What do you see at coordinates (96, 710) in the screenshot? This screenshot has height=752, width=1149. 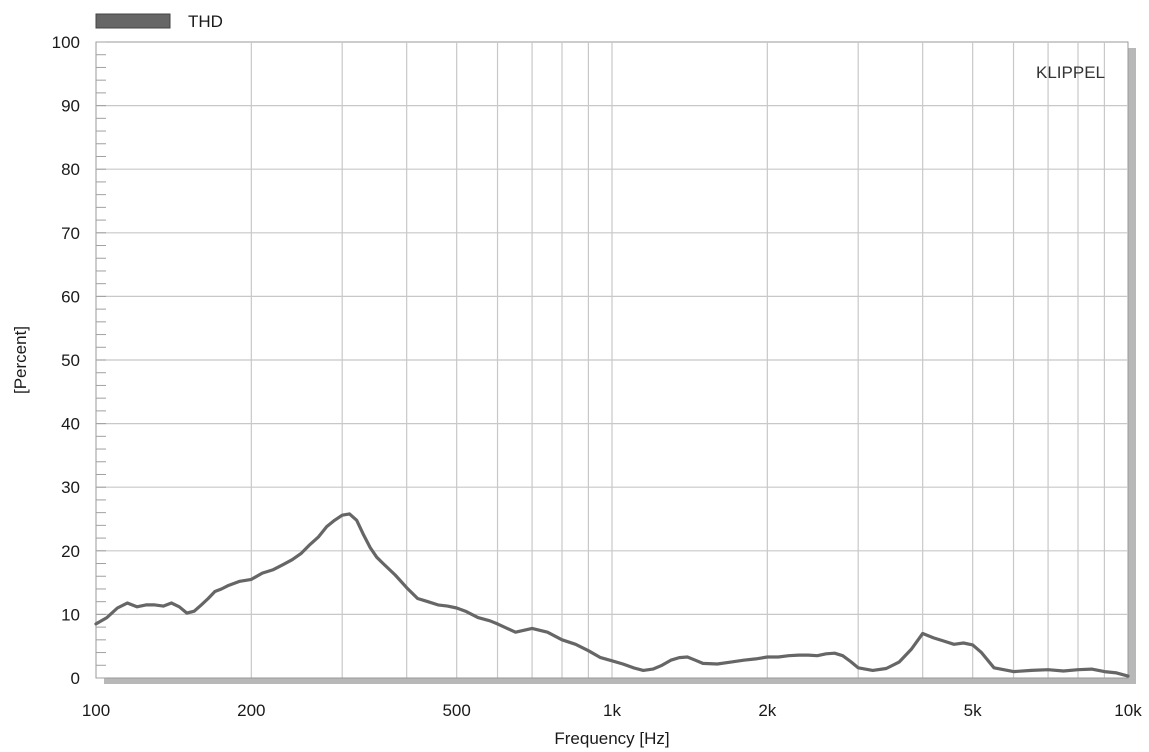 I see `x-tick-label: 100` at bounding box center [96, 710].